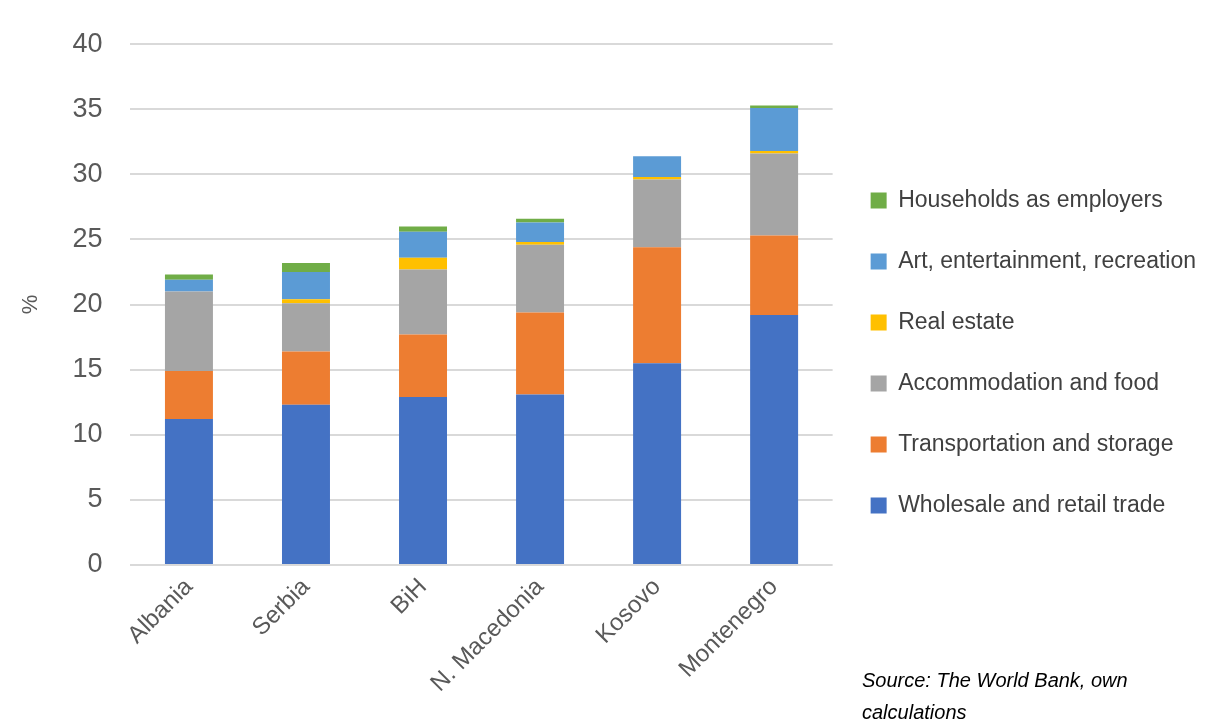 The width and height of the screenshot is (1214, 728). I want to click on y-tick-label: 15, so click(87, 368).